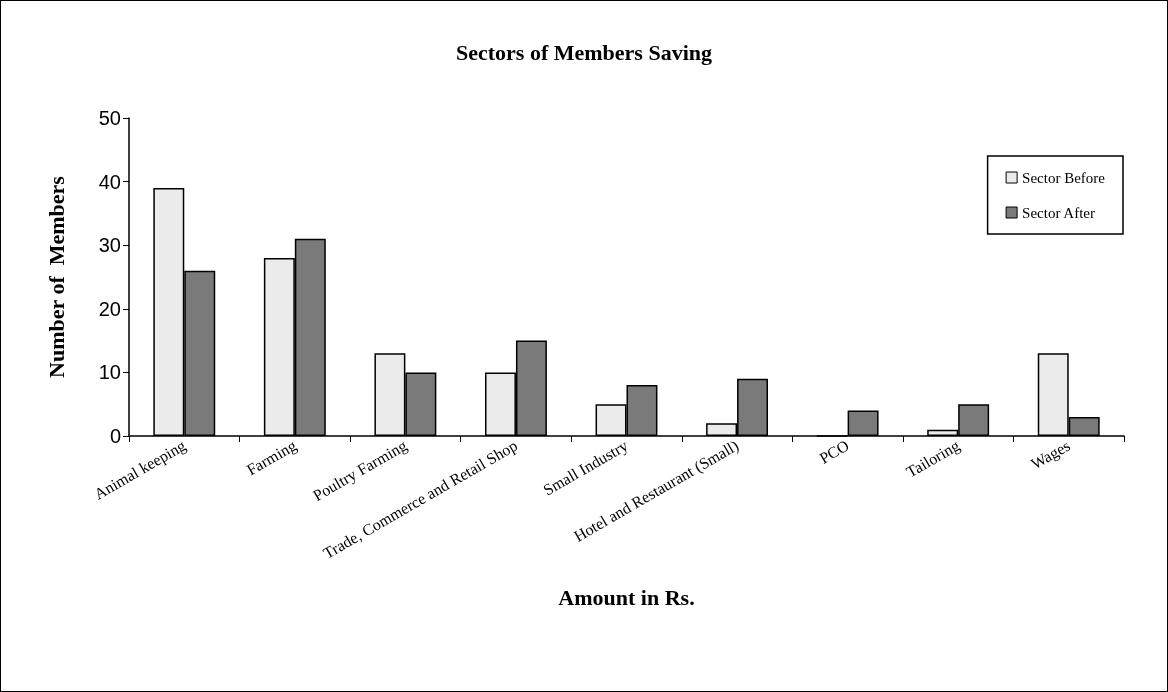 Image resolution: width=1168 pixels, height=692 pixels. What do you see at coordinates (584, 52) in the screenshot?
I see `chart-title: Sectors of Members Saving` at bounding box center [584, 52].